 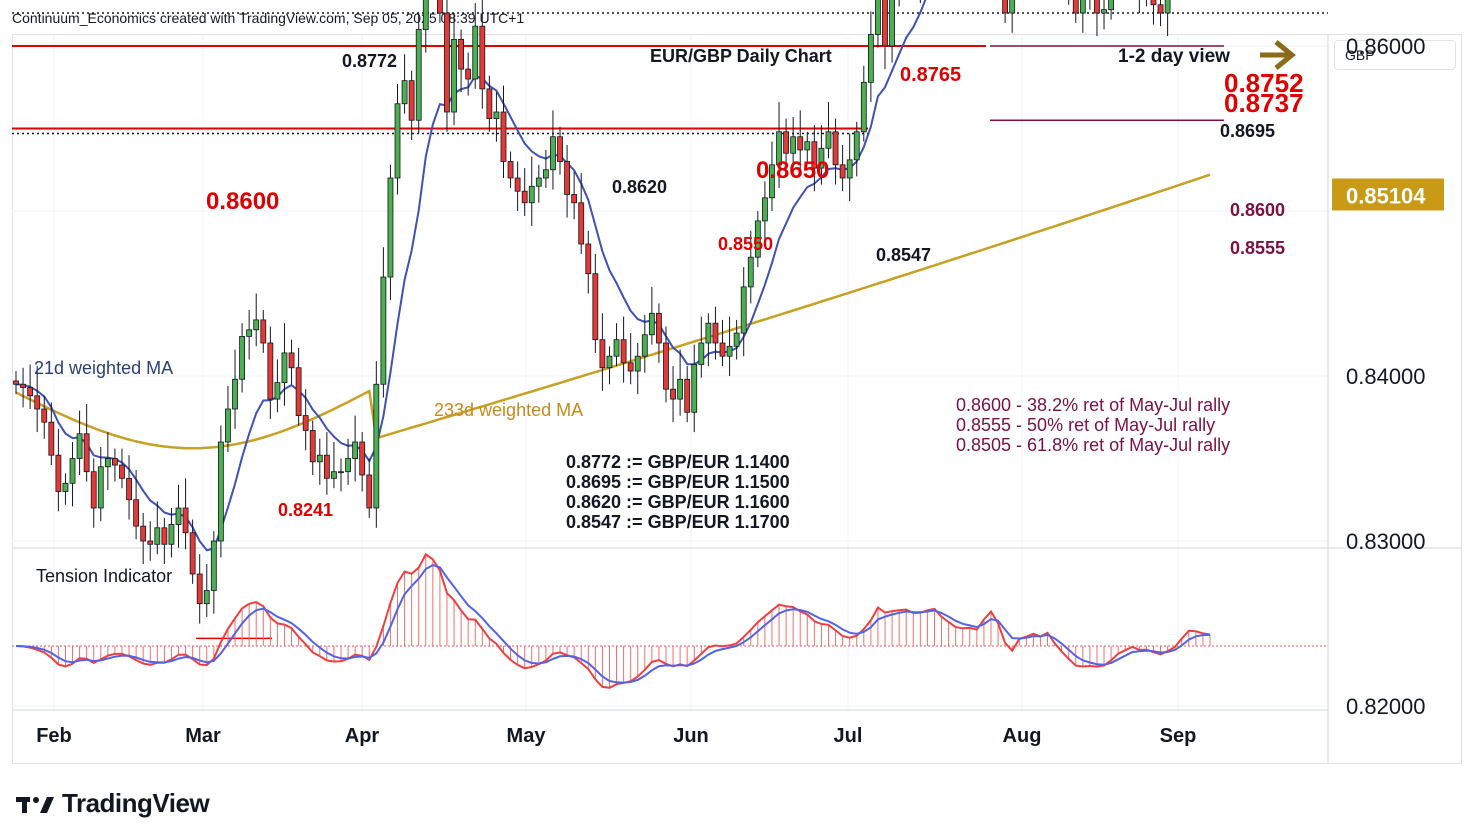 I want to click on x-tick-label: Jul, so click(x=848, y=736).